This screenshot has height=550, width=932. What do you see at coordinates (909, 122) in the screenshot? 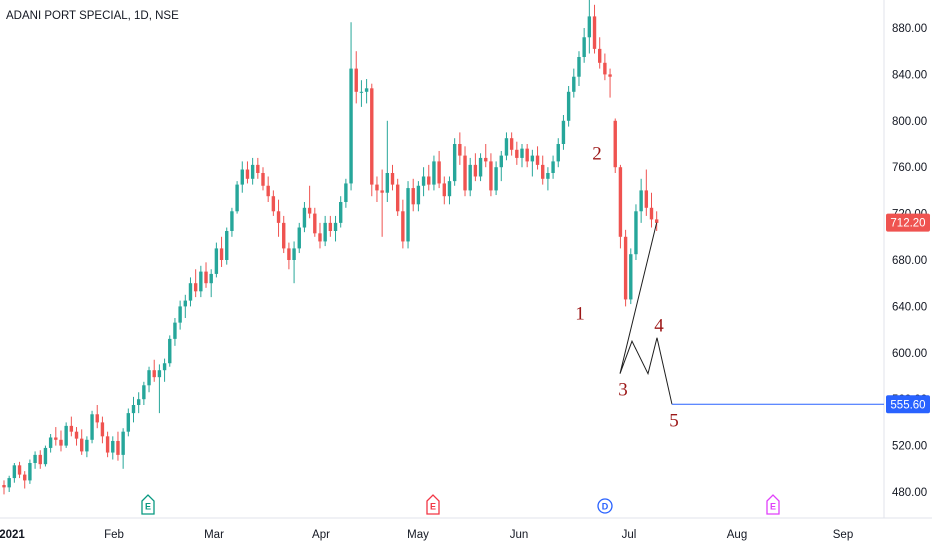
I see `y-tick-label: 800.00` at bounding box center [909, 122].